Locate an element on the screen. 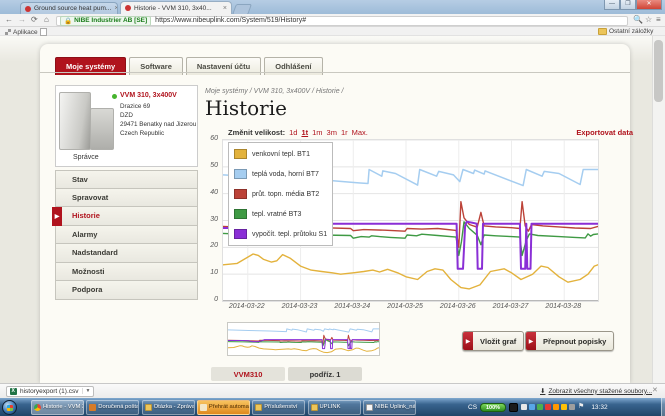  reload-icon: ⟳ is located at coordinates (34, 19).